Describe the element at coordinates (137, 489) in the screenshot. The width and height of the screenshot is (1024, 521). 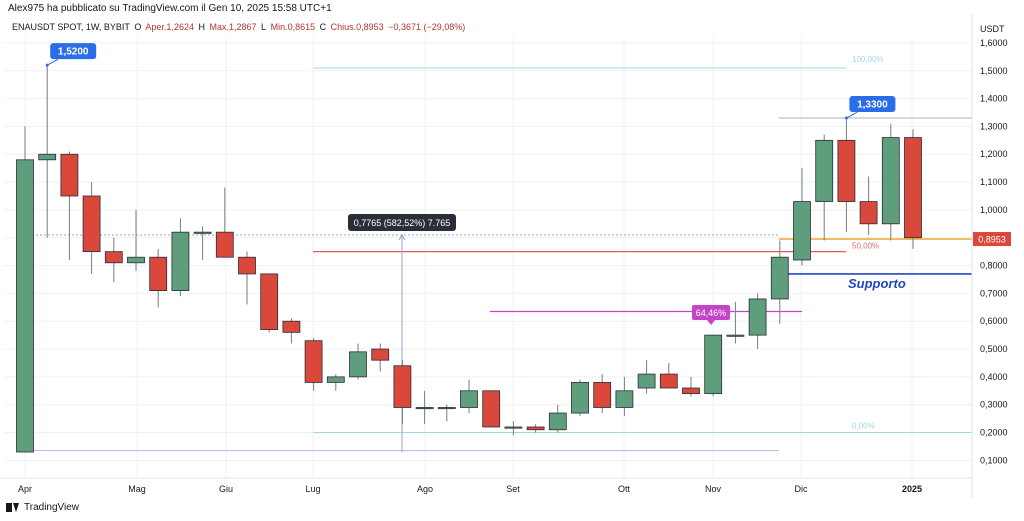
I see `time-tick-label: Mag` at that location.